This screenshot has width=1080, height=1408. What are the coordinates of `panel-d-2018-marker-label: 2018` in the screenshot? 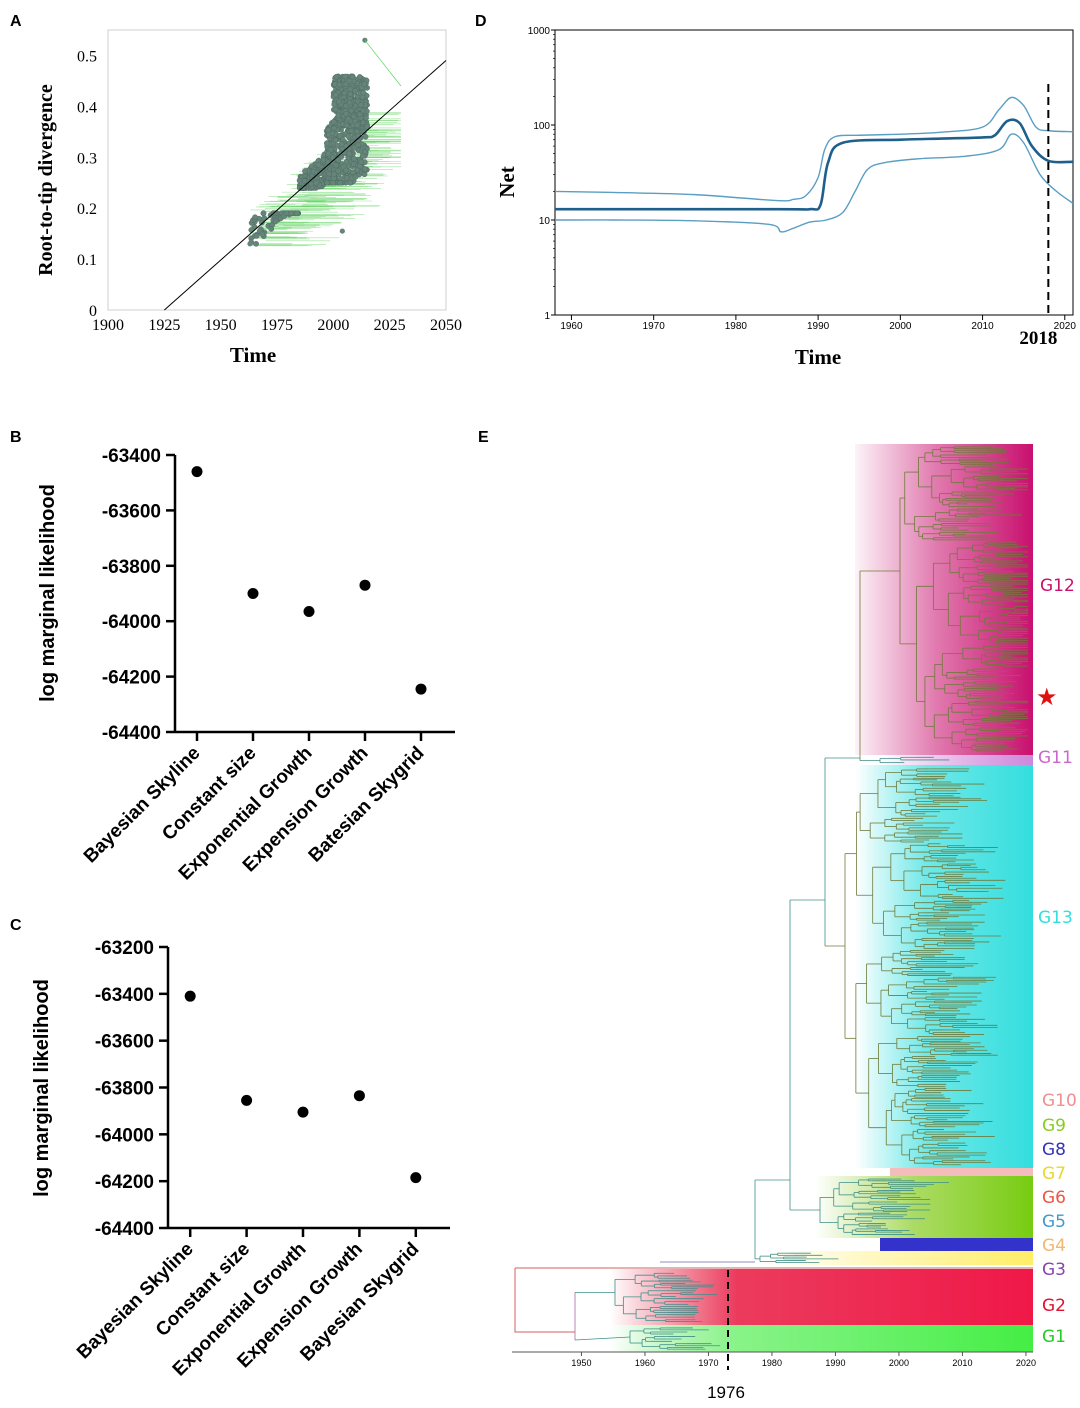 It's located at (1038, 338).